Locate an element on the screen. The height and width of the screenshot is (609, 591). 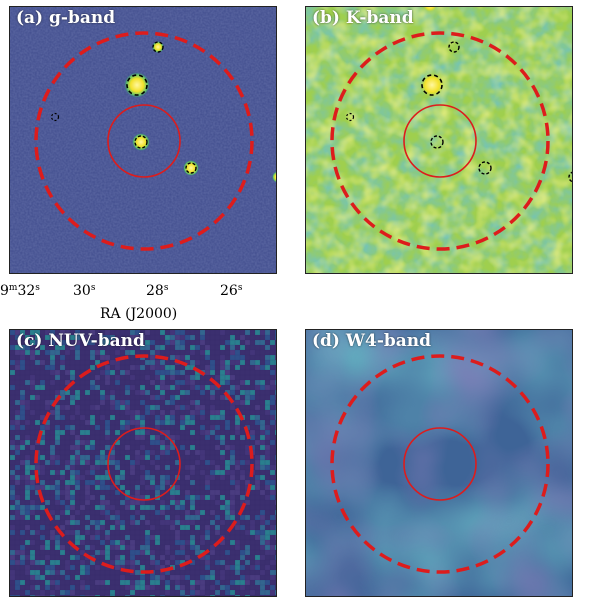
panel-label: (b) K-band is located at coordinates (363, 18).